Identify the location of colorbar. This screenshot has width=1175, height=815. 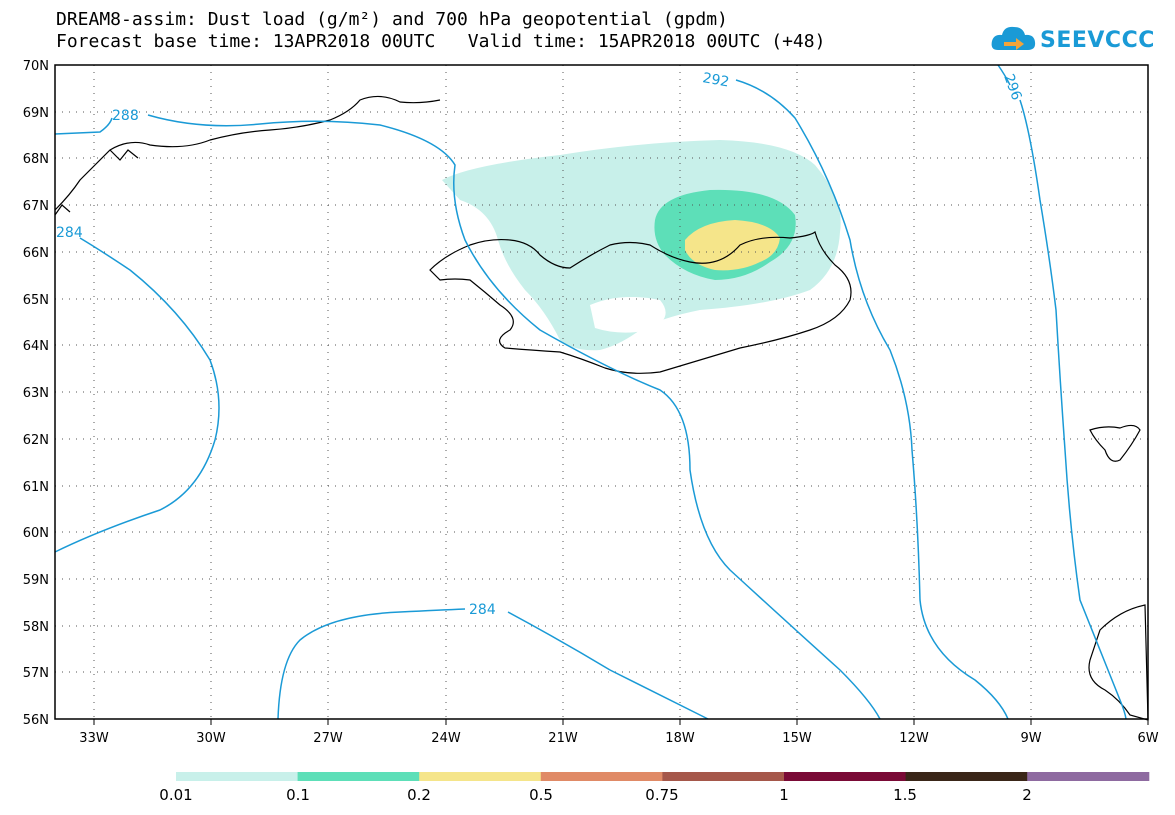
(663, 776).